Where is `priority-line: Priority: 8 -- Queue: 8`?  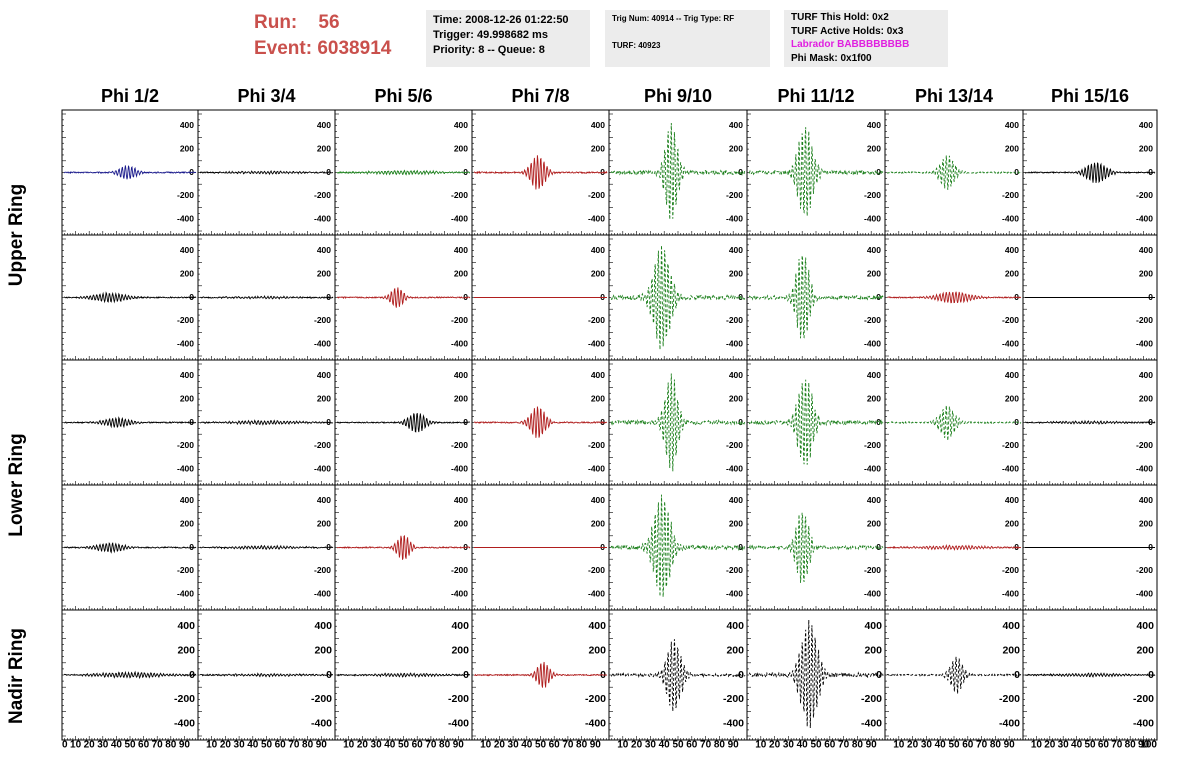
priority-line: Priority: 8 -- Queue: 8 is located at coordinates (489, 50).